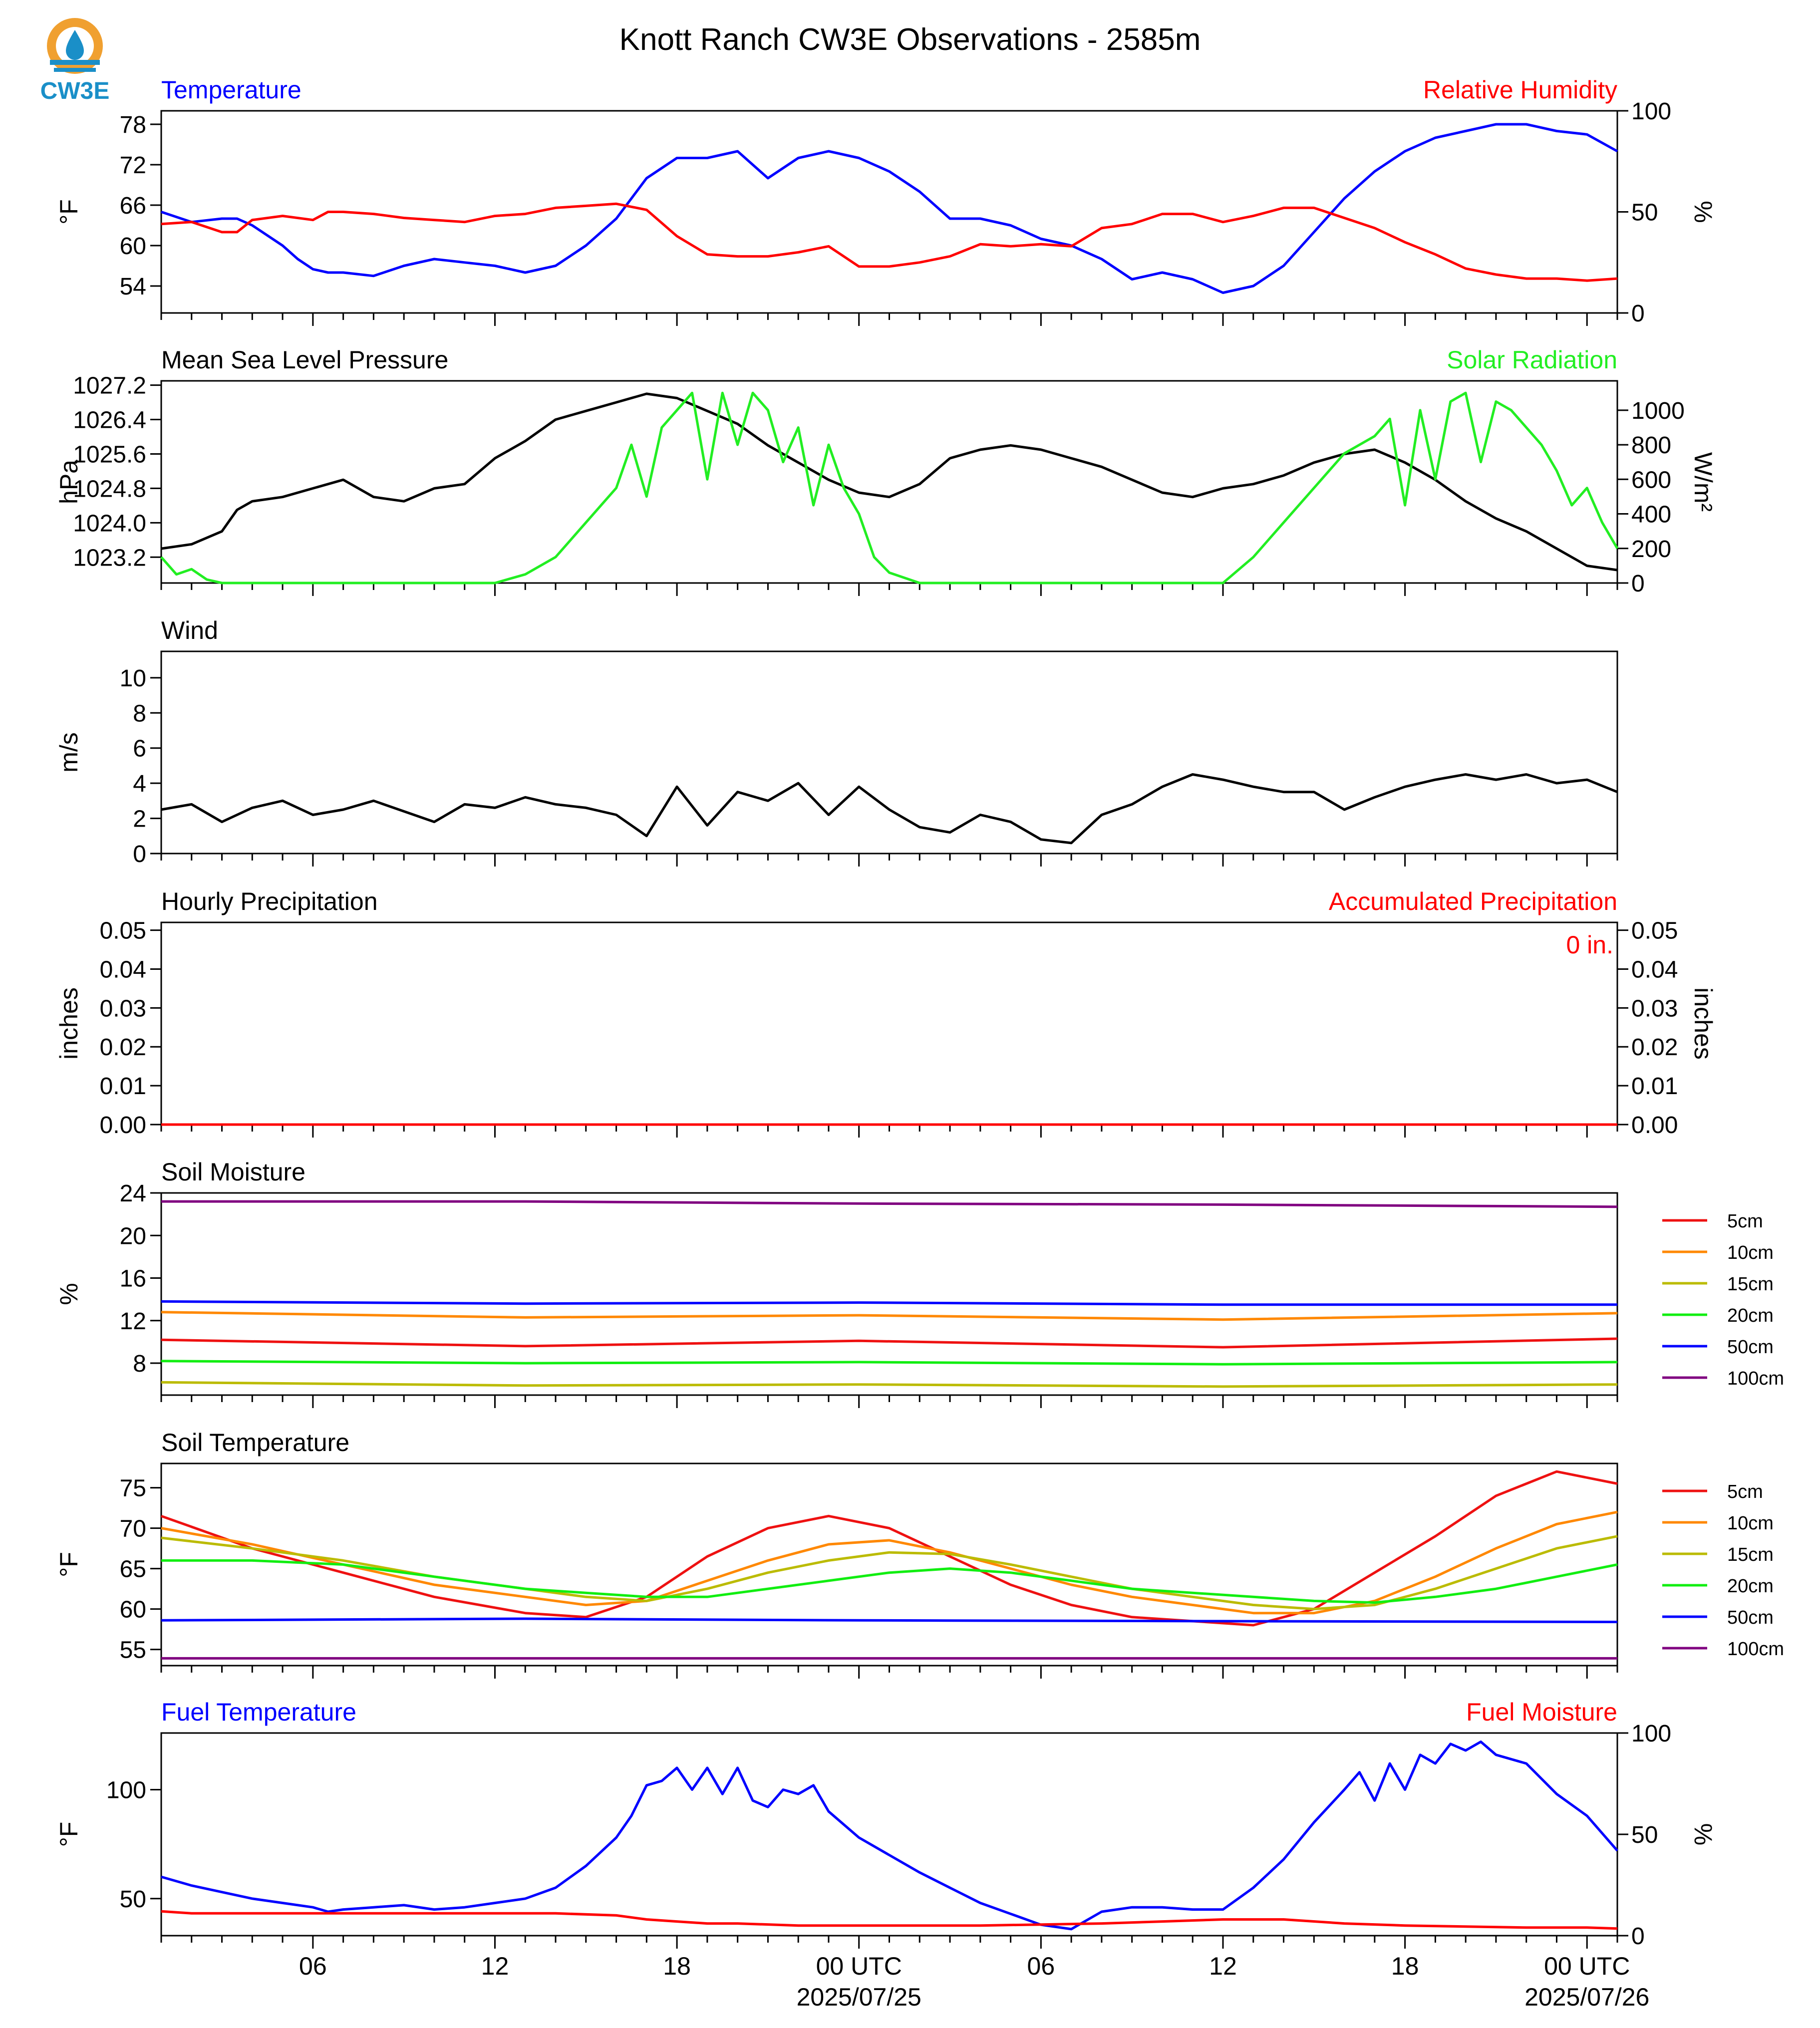  I want to click on panel-title-left: Soil Moisture, so click(233, 1172).